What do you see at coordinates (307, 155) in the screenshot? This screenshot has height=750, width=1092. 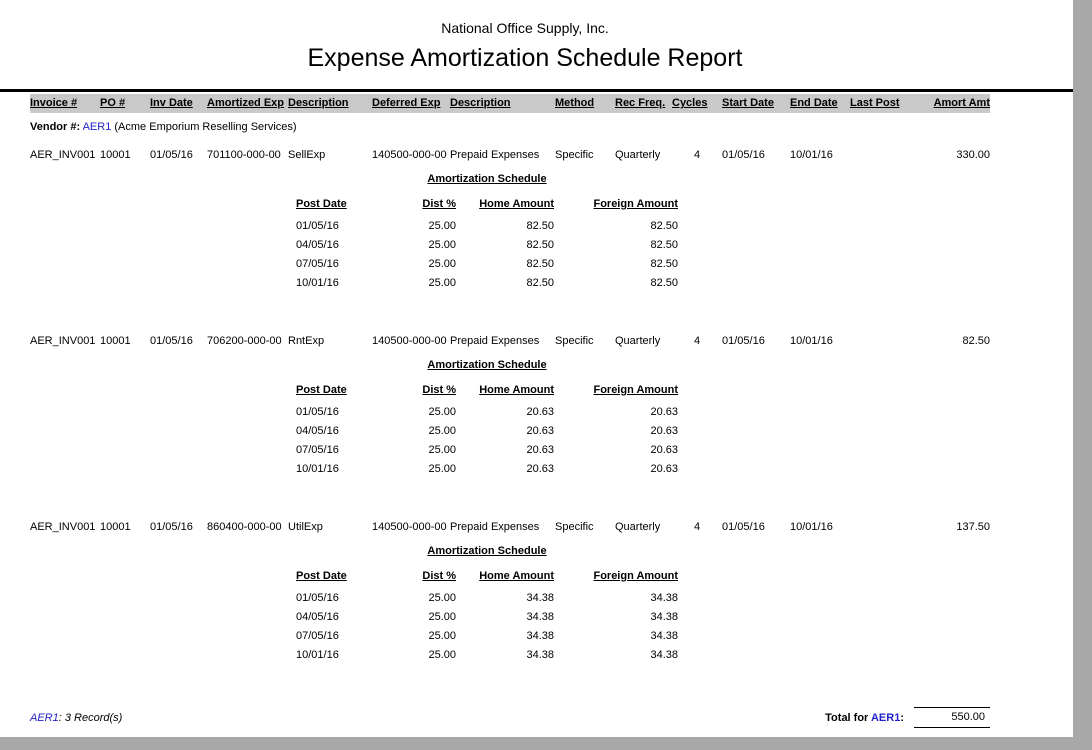 I see `cell-amortized-description: SellExp` at bounding box center [307, 155].